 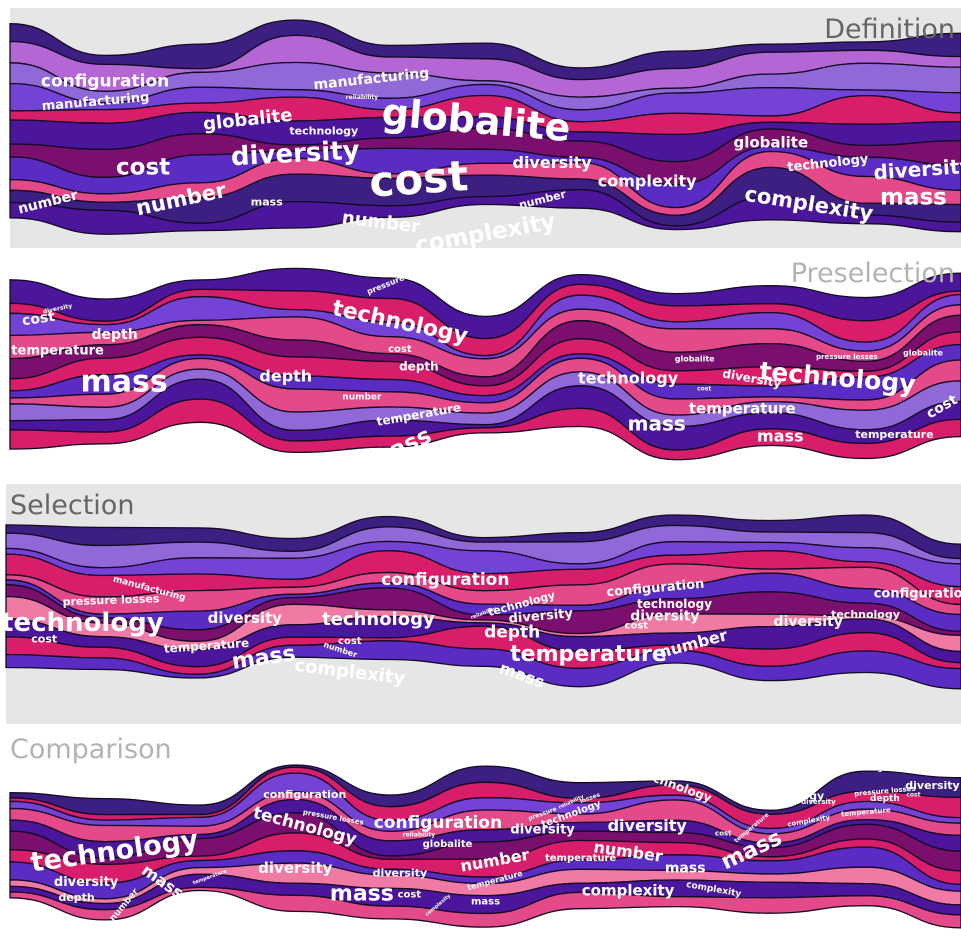 I want to click on panel-definition-title: Definition, so click(x=889, y=29).